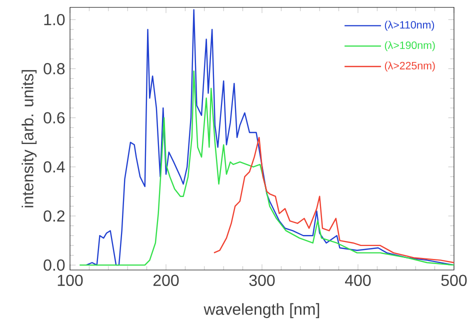 Image resolution: width=469 pixels, height=336 pixels. Describe the element at coordinates (54, 118) in the screenshot. I see `y-tick-label: 0.6` at that location.